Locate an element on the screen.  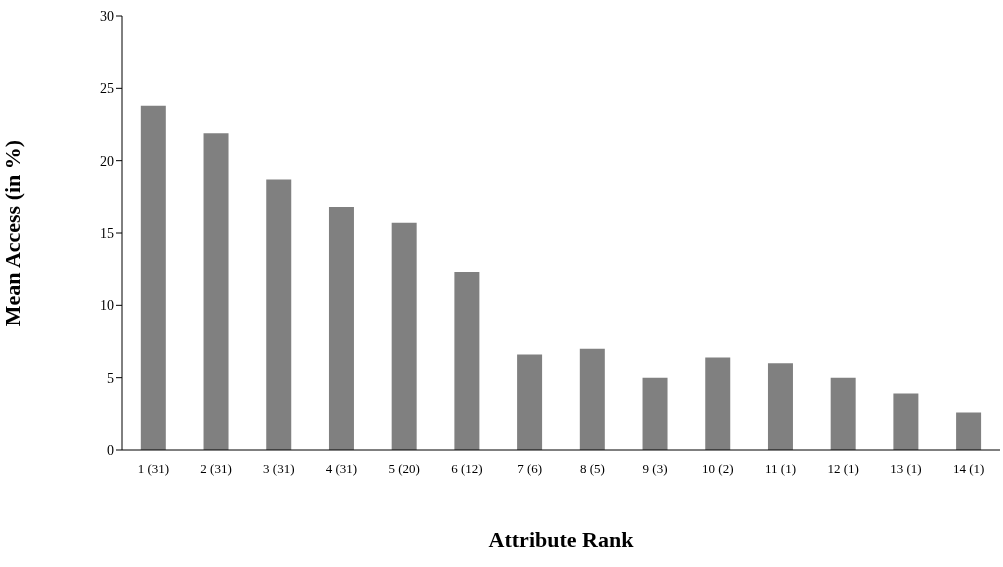
x-tick-label: 10 (2) is located at coordinates (718, 469).